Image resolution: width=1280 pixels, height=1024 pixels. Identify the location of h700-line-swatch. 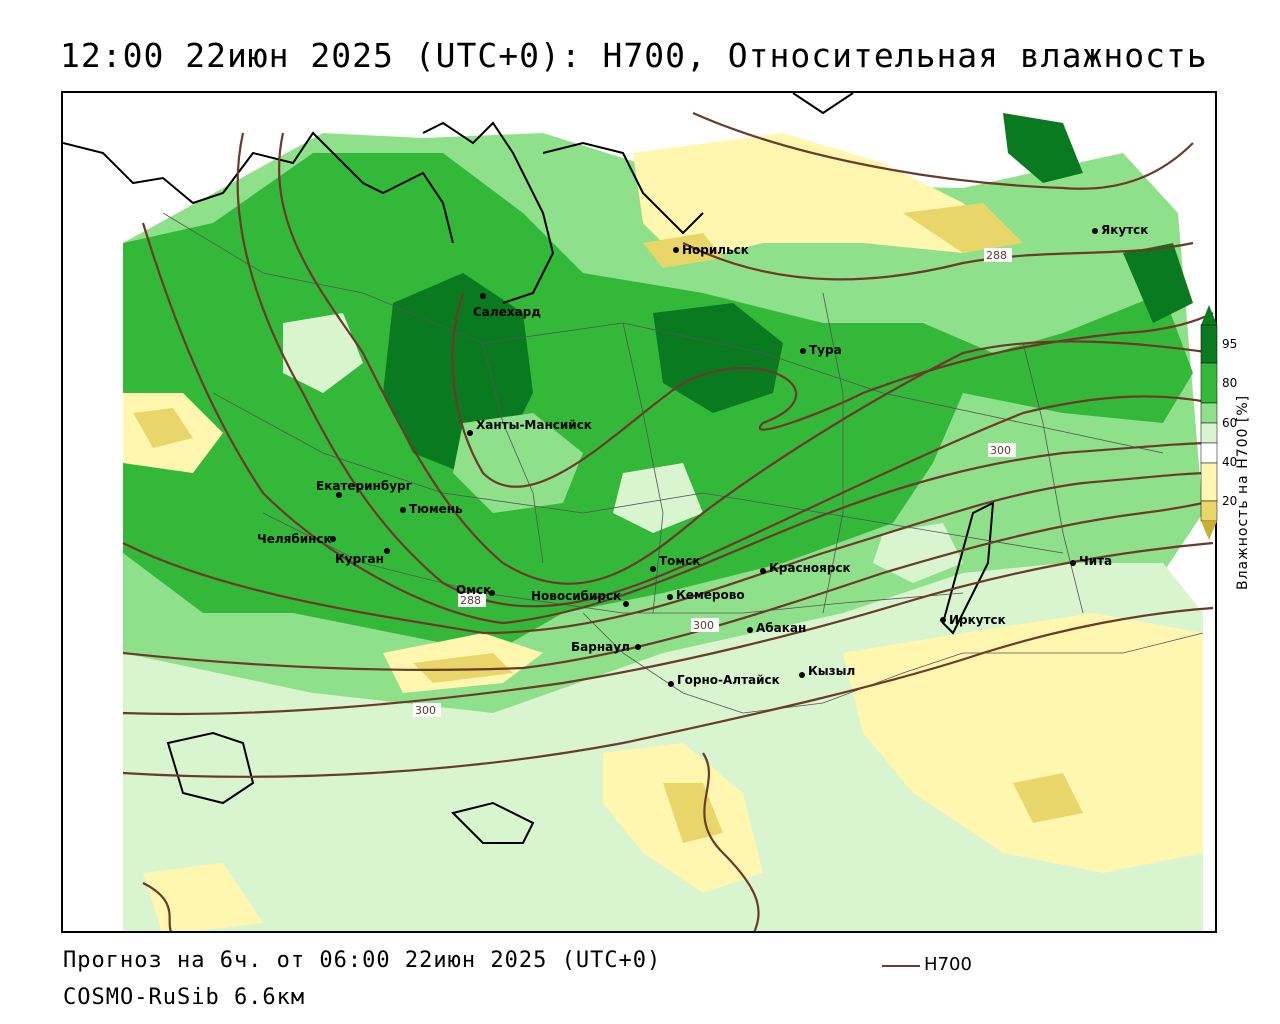
(901, 966).